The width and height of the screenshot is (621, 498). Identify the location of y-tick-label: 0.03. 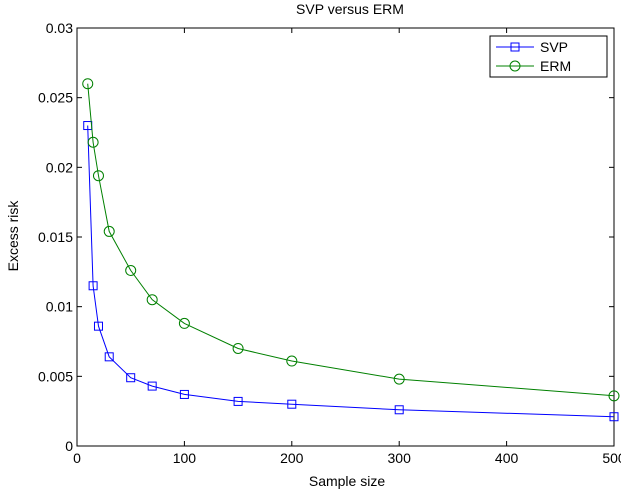
(59, 28).